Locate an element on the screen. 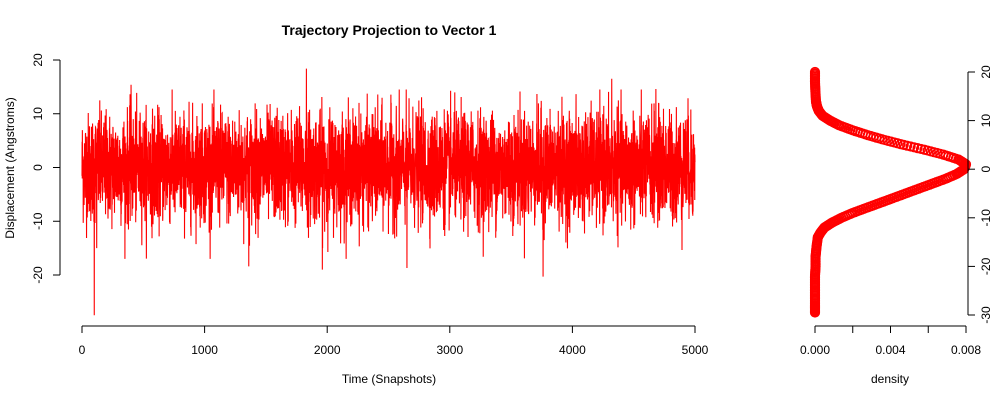  x-tick-label: 4000 is located at coordinates (572, 350).